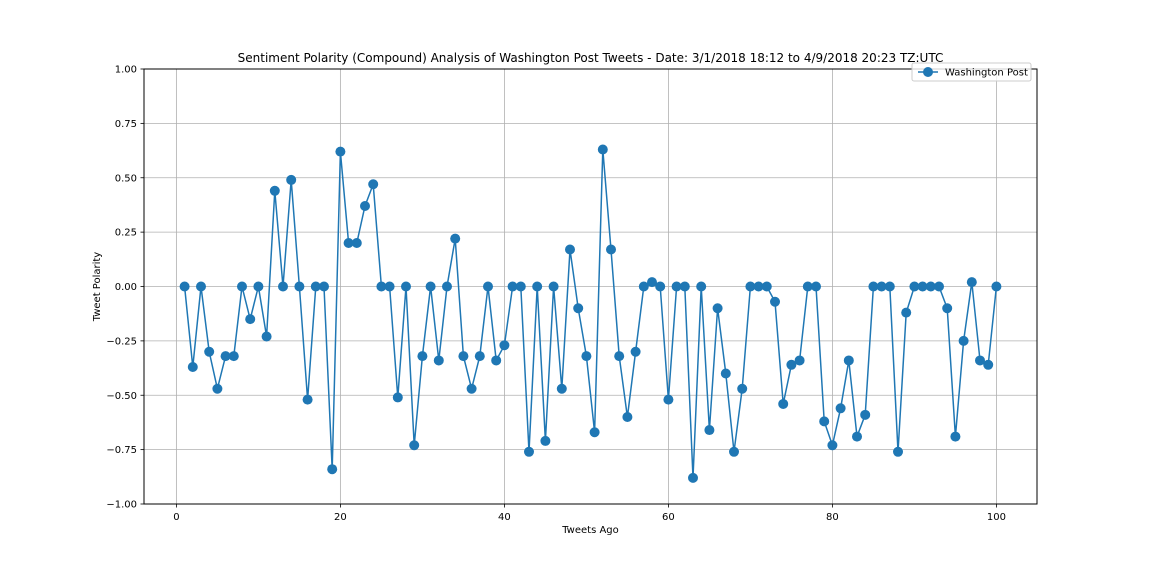 The image size is (1152, 576). I want to click on y-tick-label: −0.75, so click(121, 450).